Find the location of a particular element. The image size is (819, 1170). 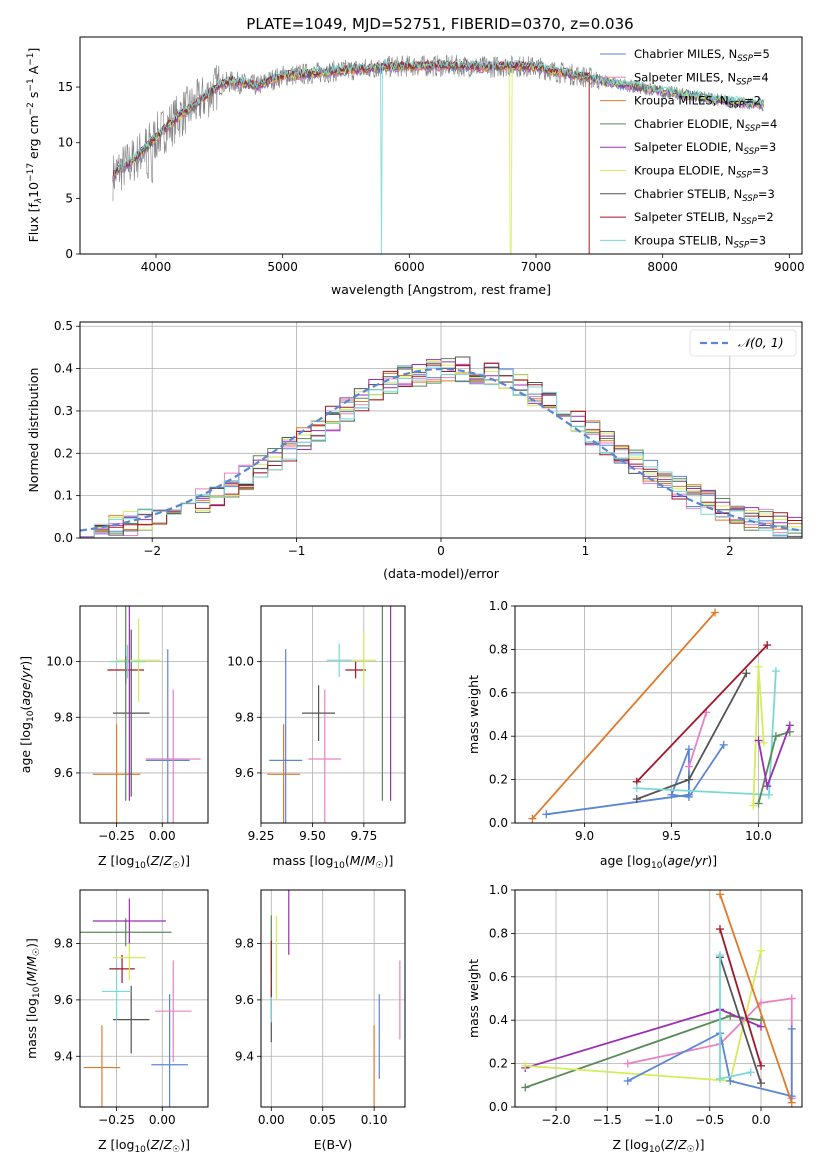

tick-label-x: 0.0 is located at coordinates (760, 1120).